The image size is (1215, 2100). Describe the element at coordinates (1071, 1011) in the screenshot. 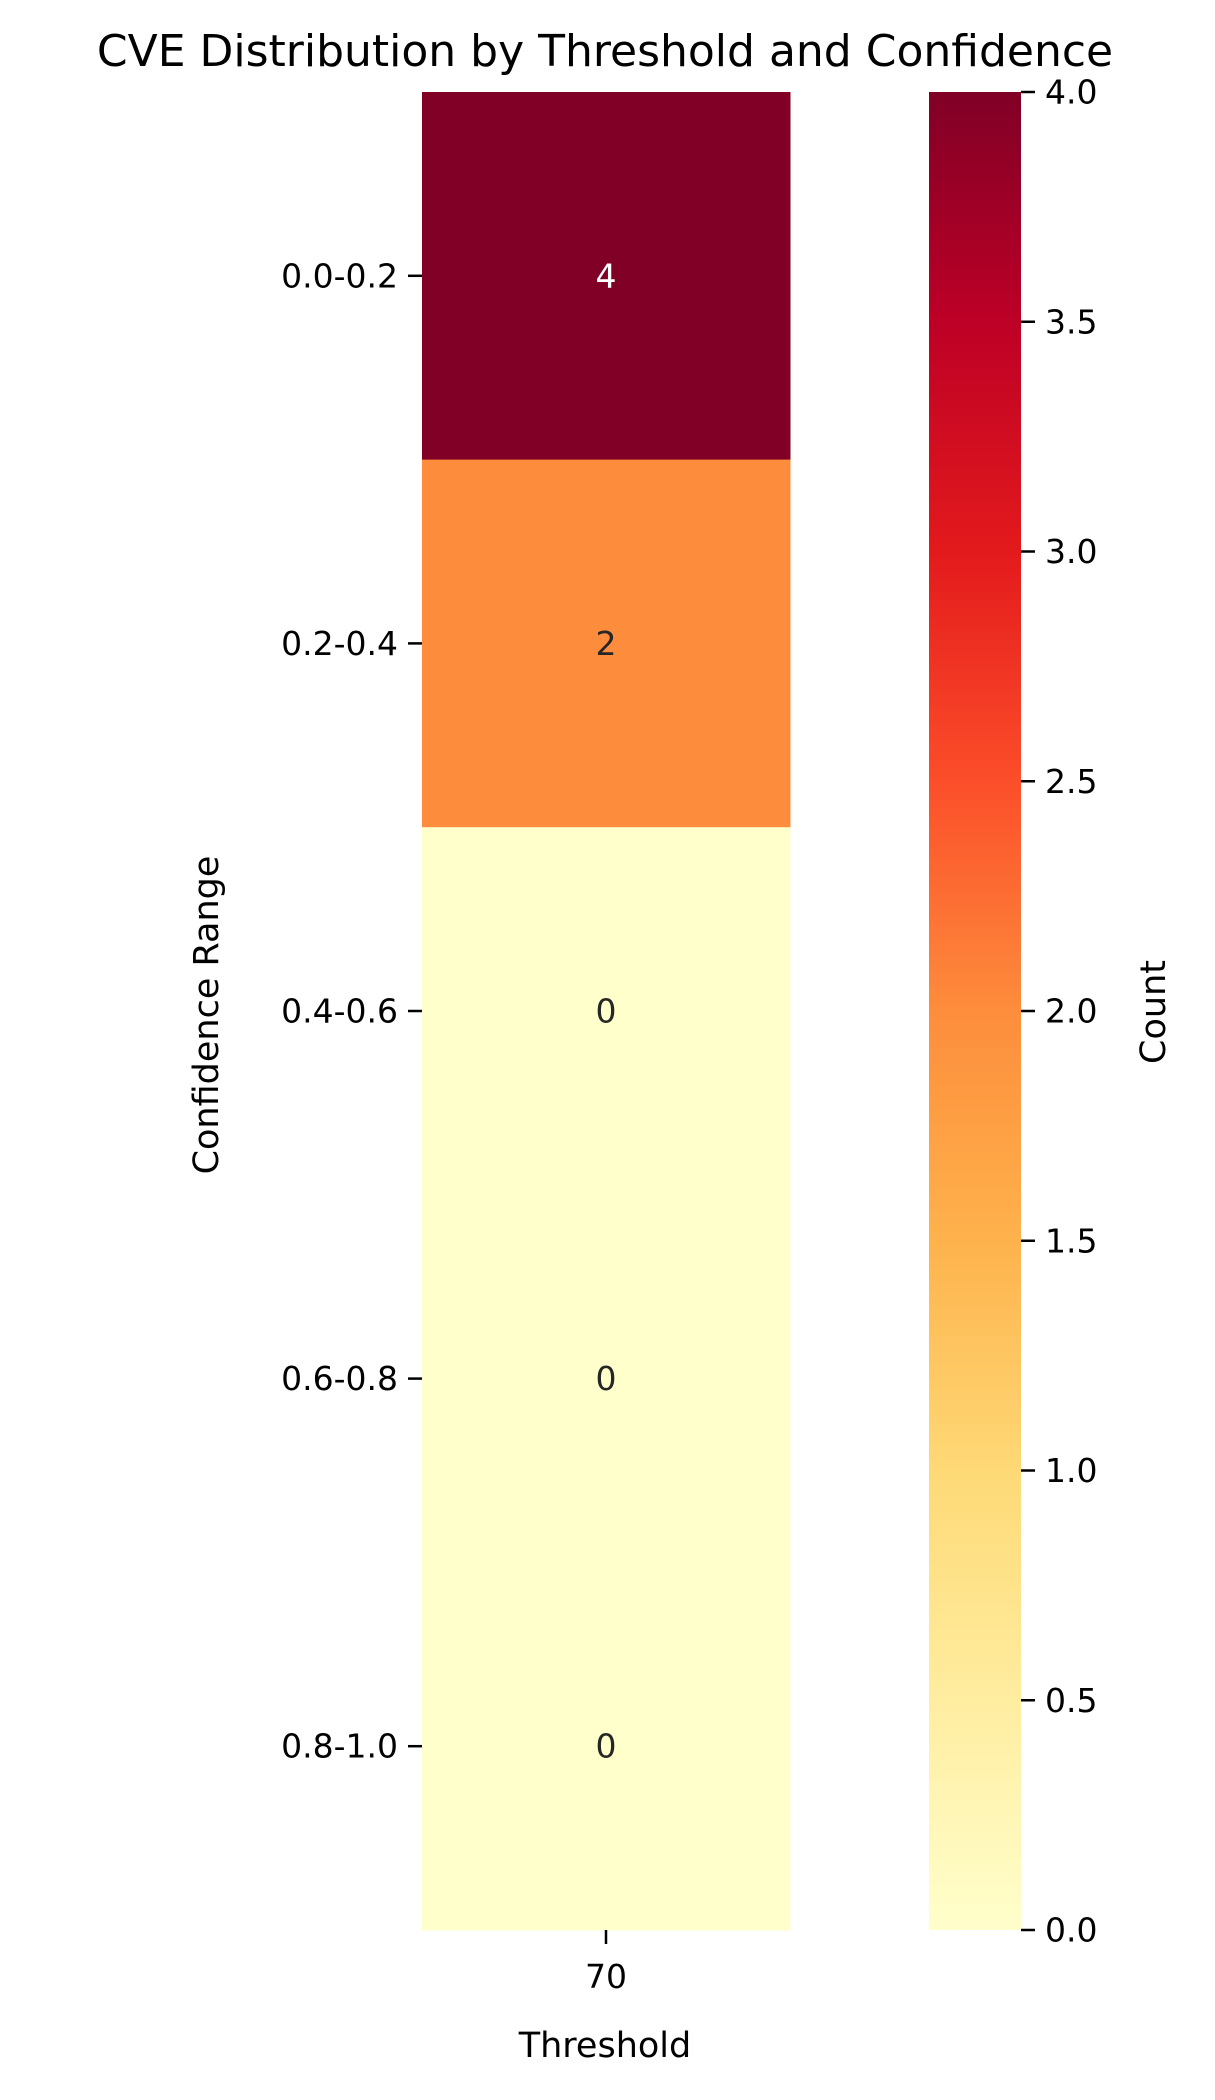

I see `colorbar-tick-label: 2.0` at that location.